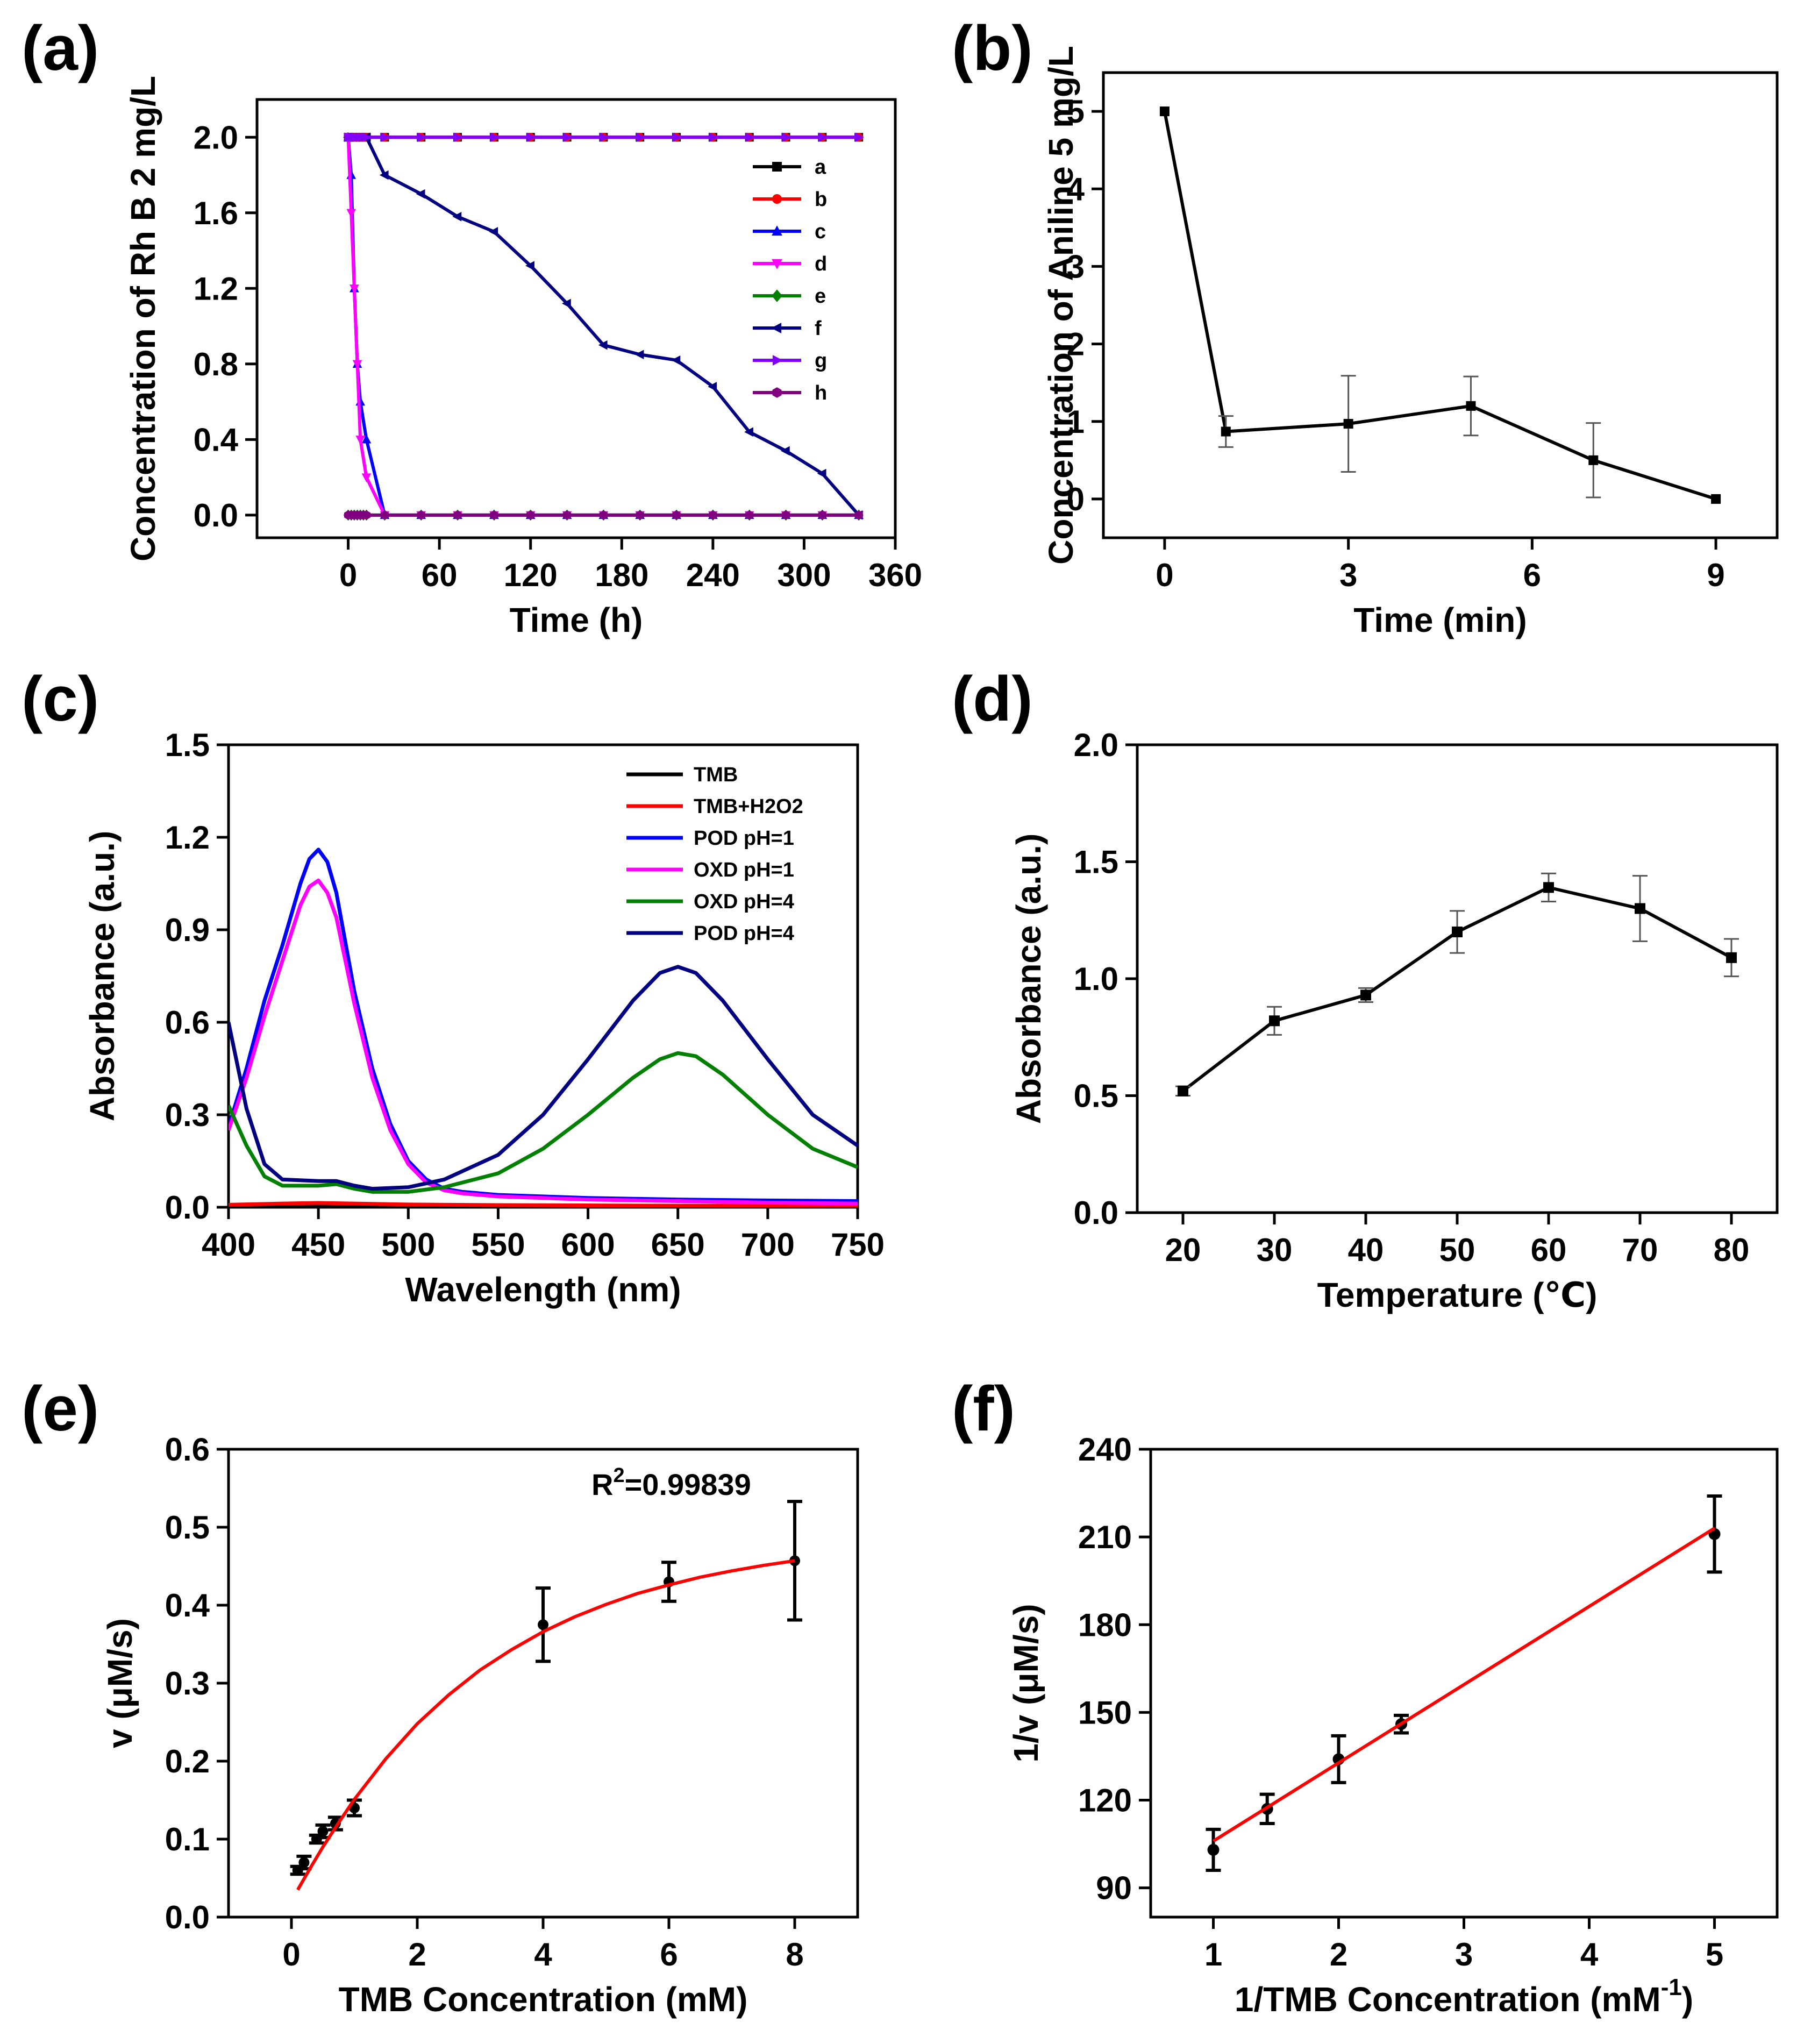 The image size is (1811, 2044). I want to click on legend-label: h, so click(821, 393).